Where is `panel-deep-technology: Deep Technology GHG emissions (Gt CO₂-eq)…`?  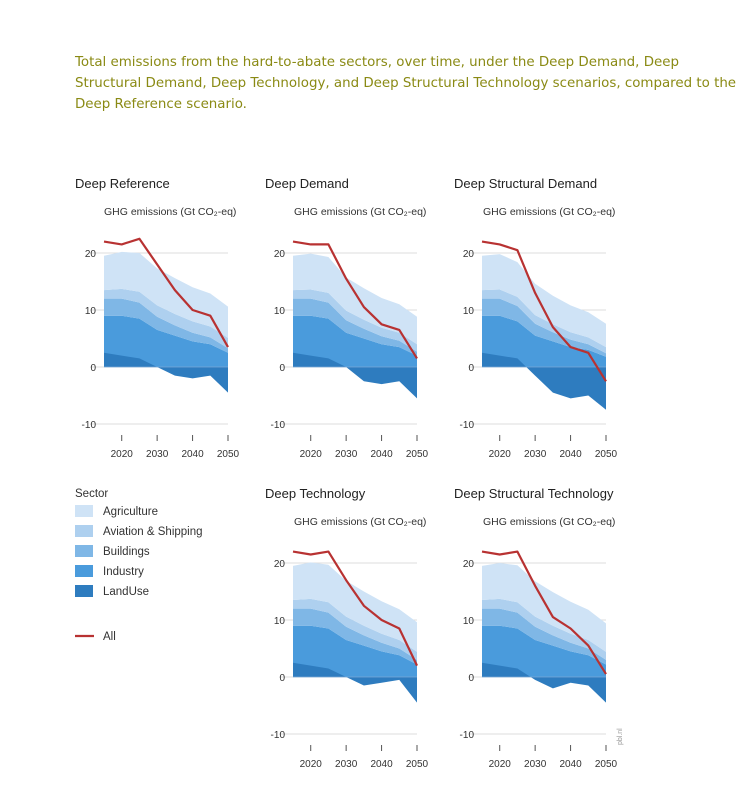 panel-deep-technology: Deep Technology GHG emissions (Gt CO₂-eq)… is located at coordinates (347, 628).